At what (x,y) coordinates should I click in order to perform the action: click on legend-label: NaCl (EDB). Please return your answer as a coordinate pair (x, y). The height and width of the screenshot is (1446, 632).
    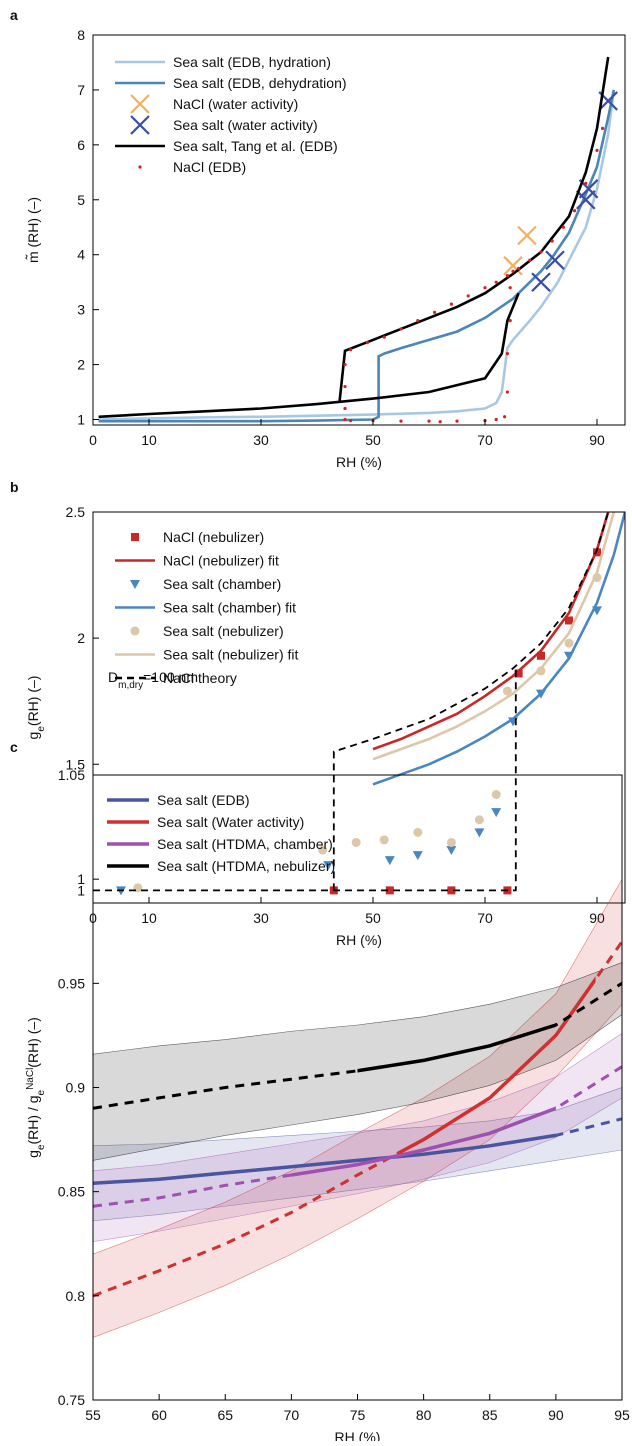
    Looking at the image, I should click on (209, 167).